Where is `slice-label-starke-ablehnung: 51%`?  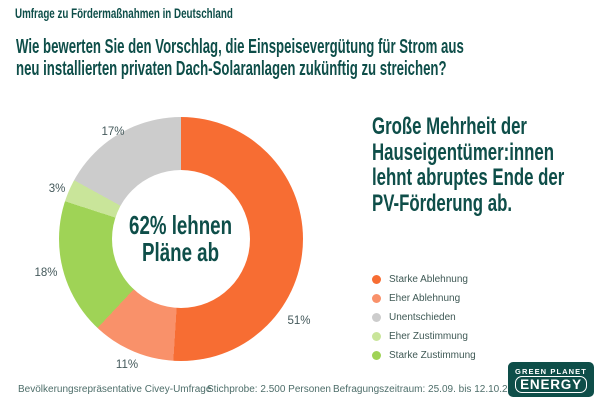 slice-label-starke-ablehnung: 51% is located at coordinates (299, 321).